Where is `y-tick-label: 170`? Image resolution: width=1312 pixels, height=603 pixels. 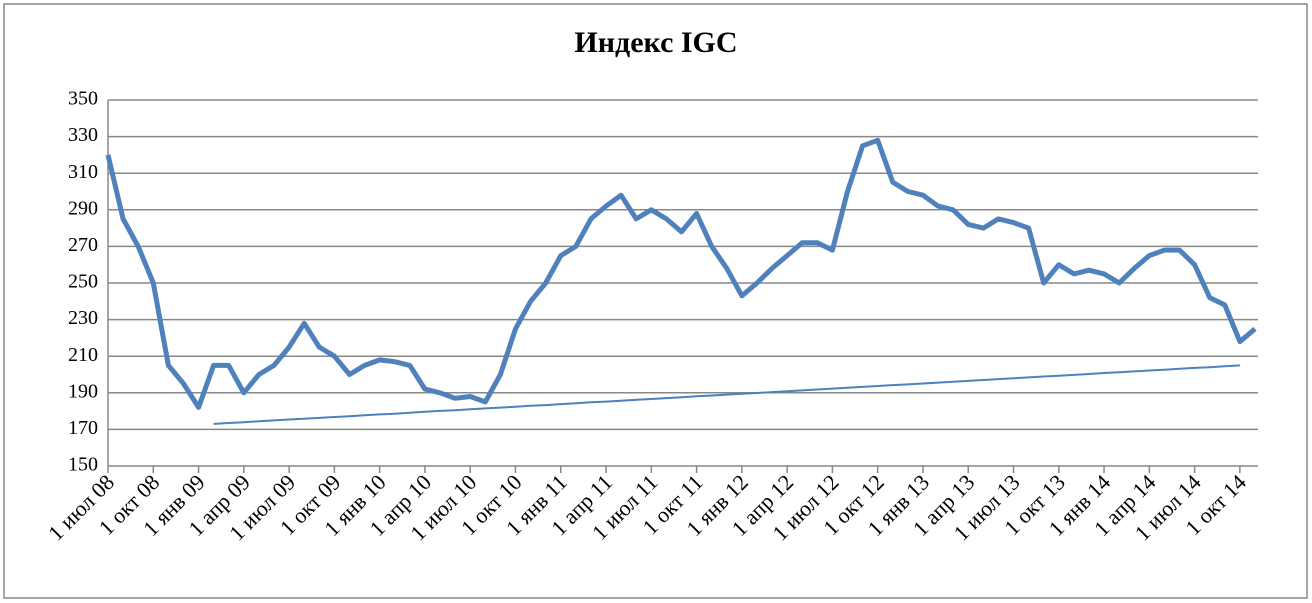
y-tick-label: 170 is located at coordinates (83, 428).